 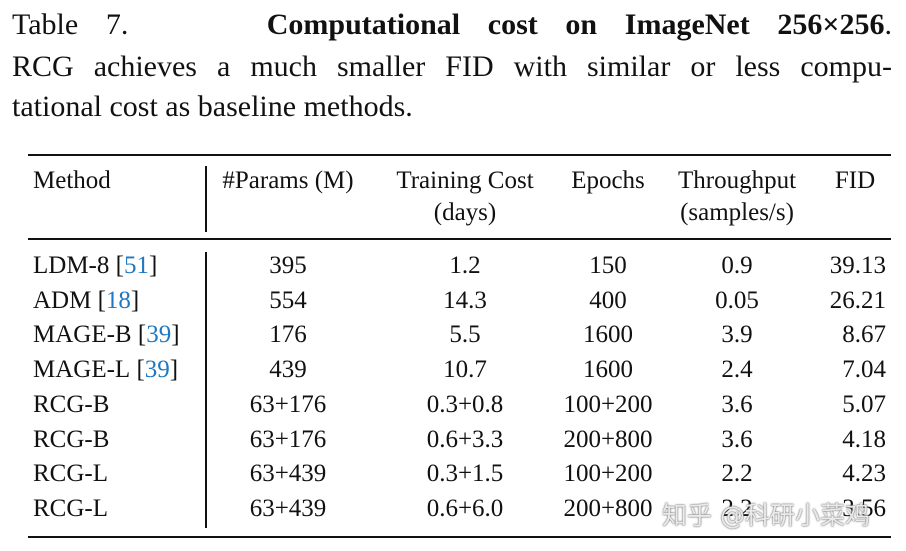 I want to click on method-cell: MAGE-B [39], so click(x=106, y=335).